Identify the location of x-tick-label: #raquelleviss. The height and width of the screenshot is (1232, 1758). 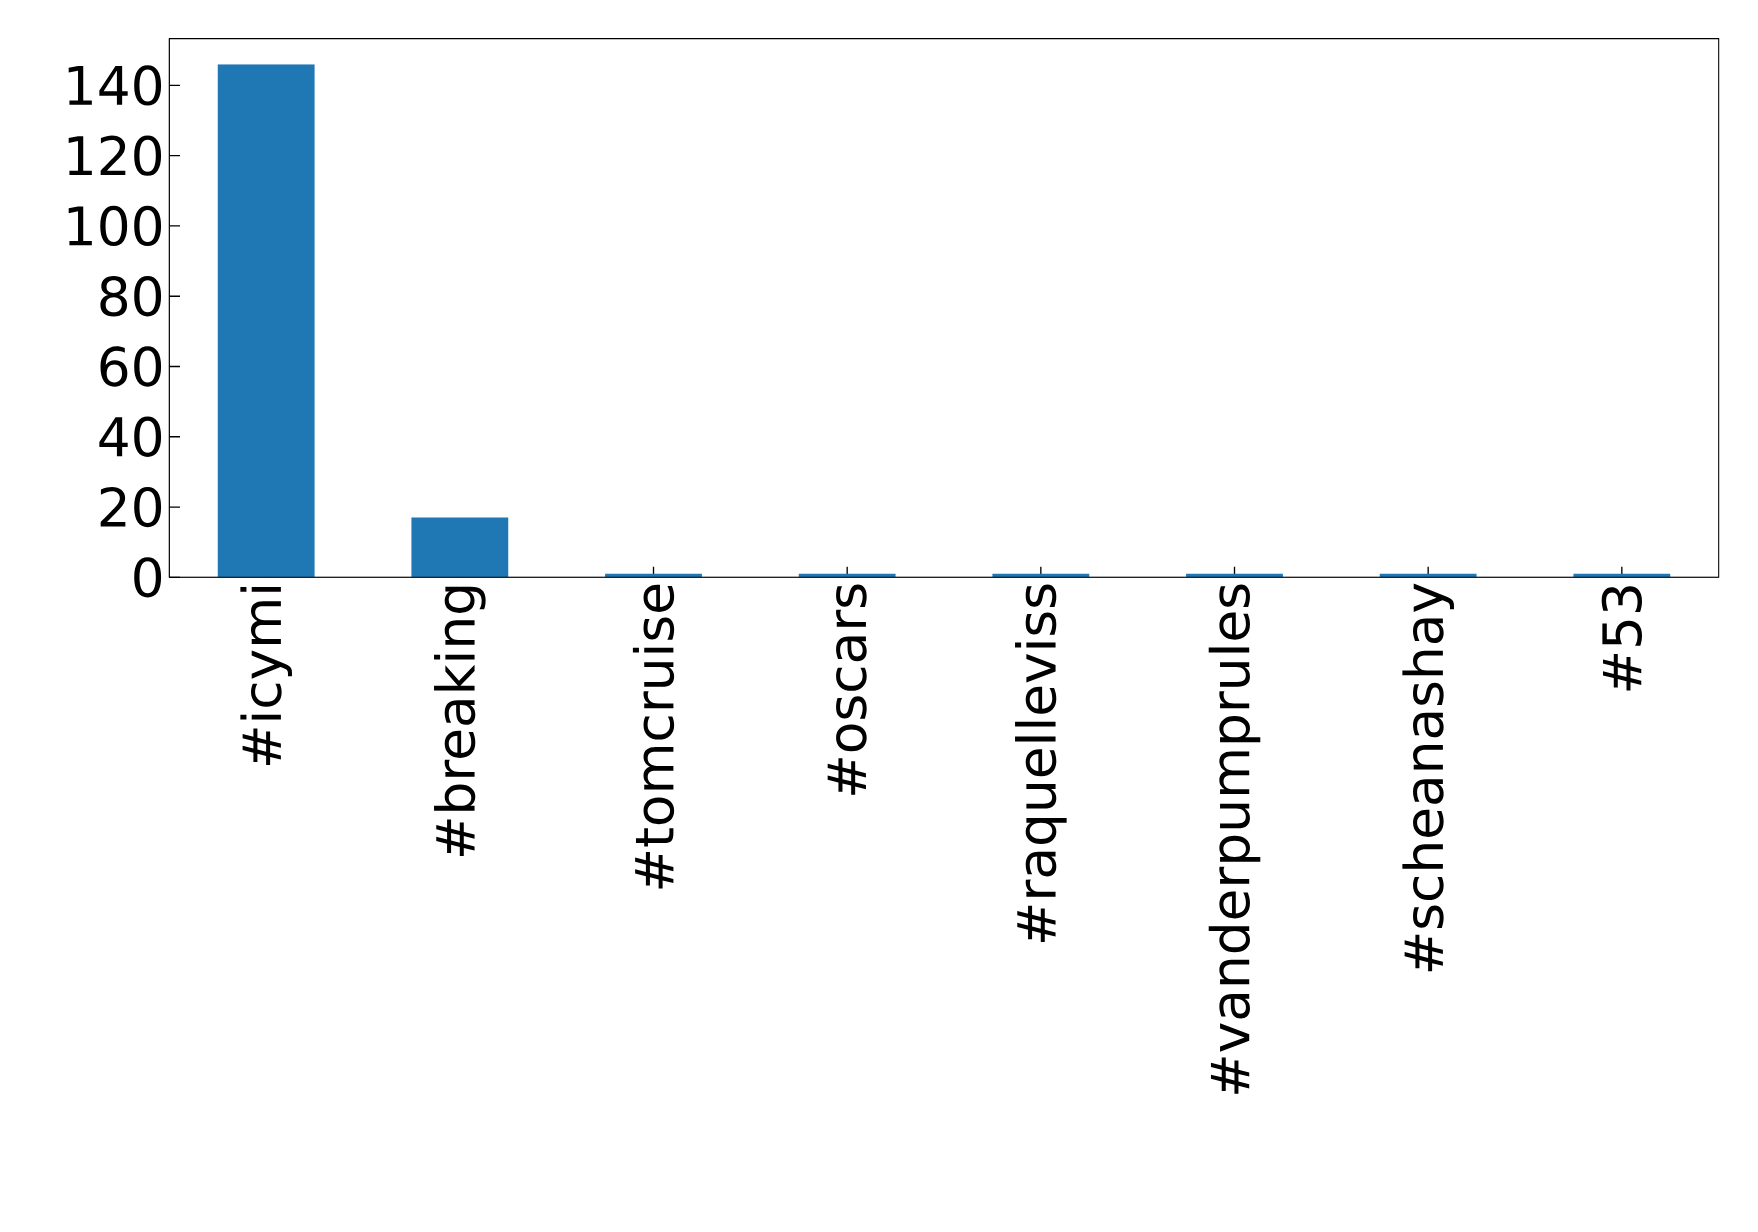
(1041, 763).